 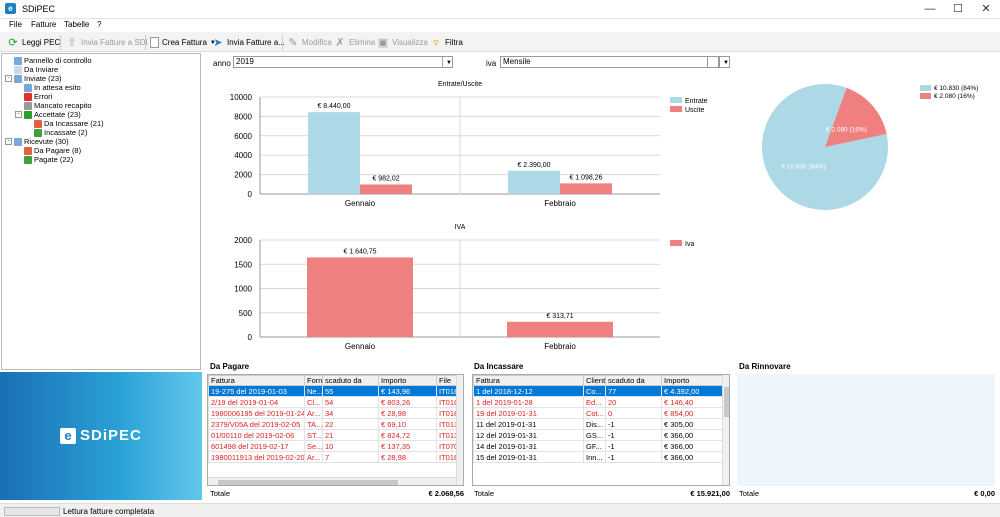 What do you see at coordinates (517, 61) in the screenshot?
I see `iva-value: Mensile` at bounding box center [517, 61].